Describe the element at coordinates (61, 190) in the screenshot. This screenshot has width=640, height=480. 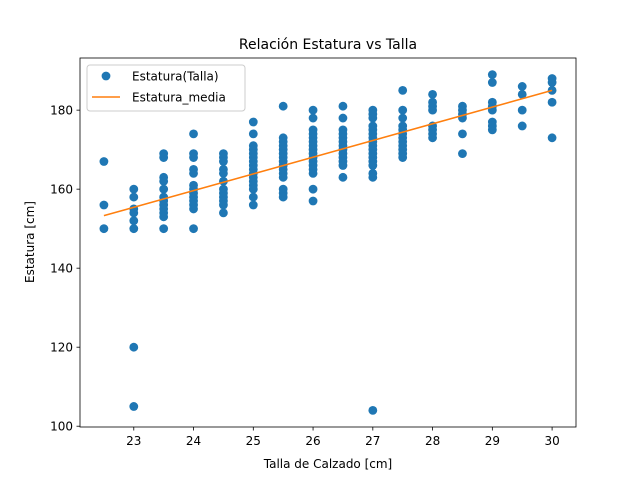
I see `y-tick-label: 160` at that location.